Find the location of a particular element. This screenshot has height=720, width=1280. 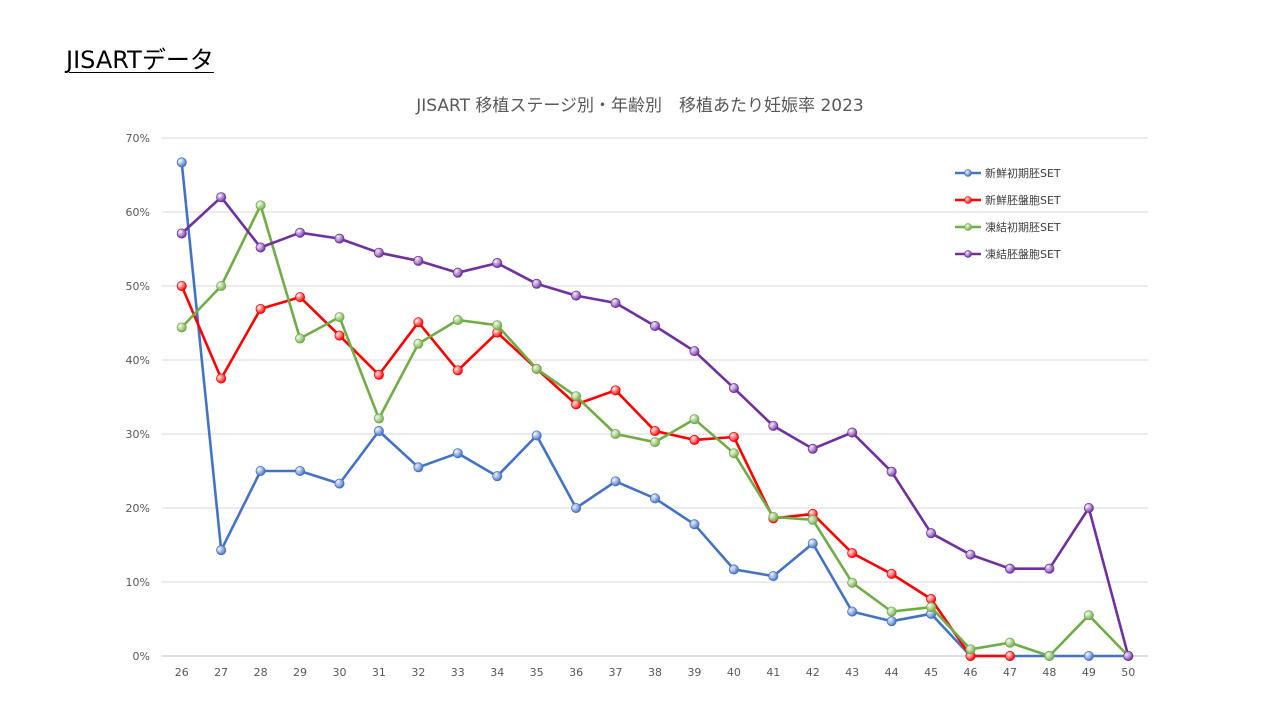

y-tick-label: 30% is located at coordinates (138, 434).